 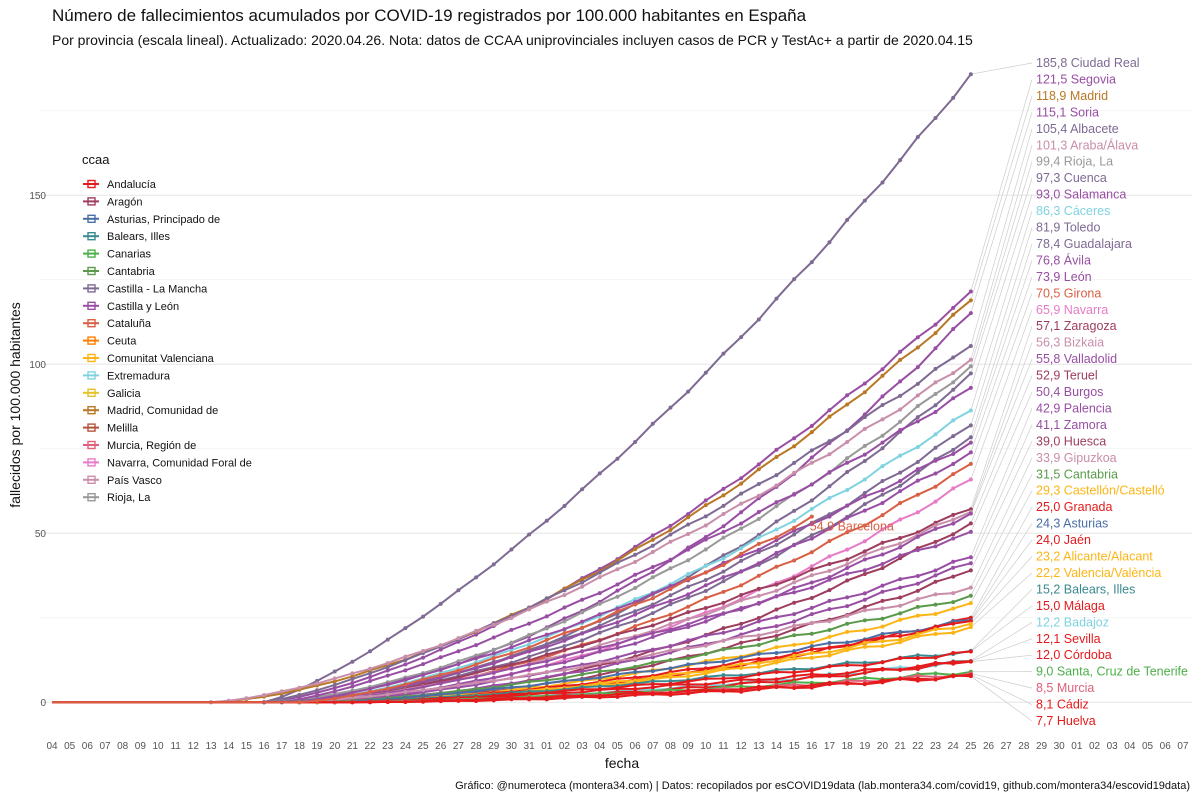 What do you see at coordinates (1070, 606) in the screenshot?
I see `series-end-label: 15,0 Málaga` at bounding box center [1070, 606].